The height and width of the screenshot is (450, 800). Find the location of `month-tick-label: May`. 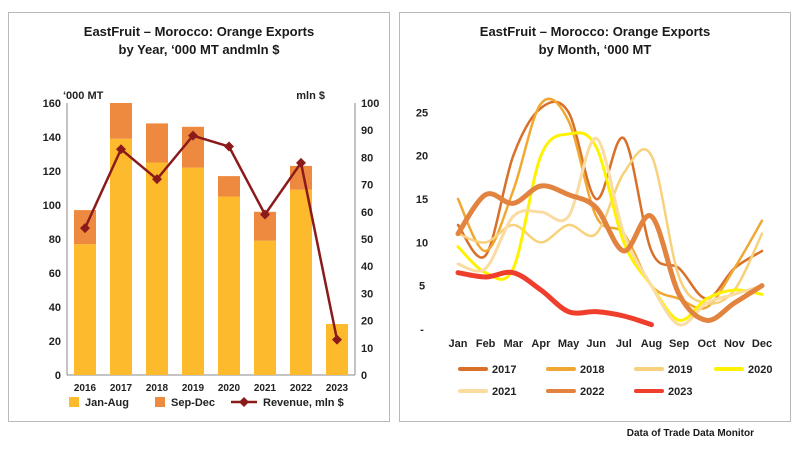

month-tick-label: May is located at coordinates (569, 344).